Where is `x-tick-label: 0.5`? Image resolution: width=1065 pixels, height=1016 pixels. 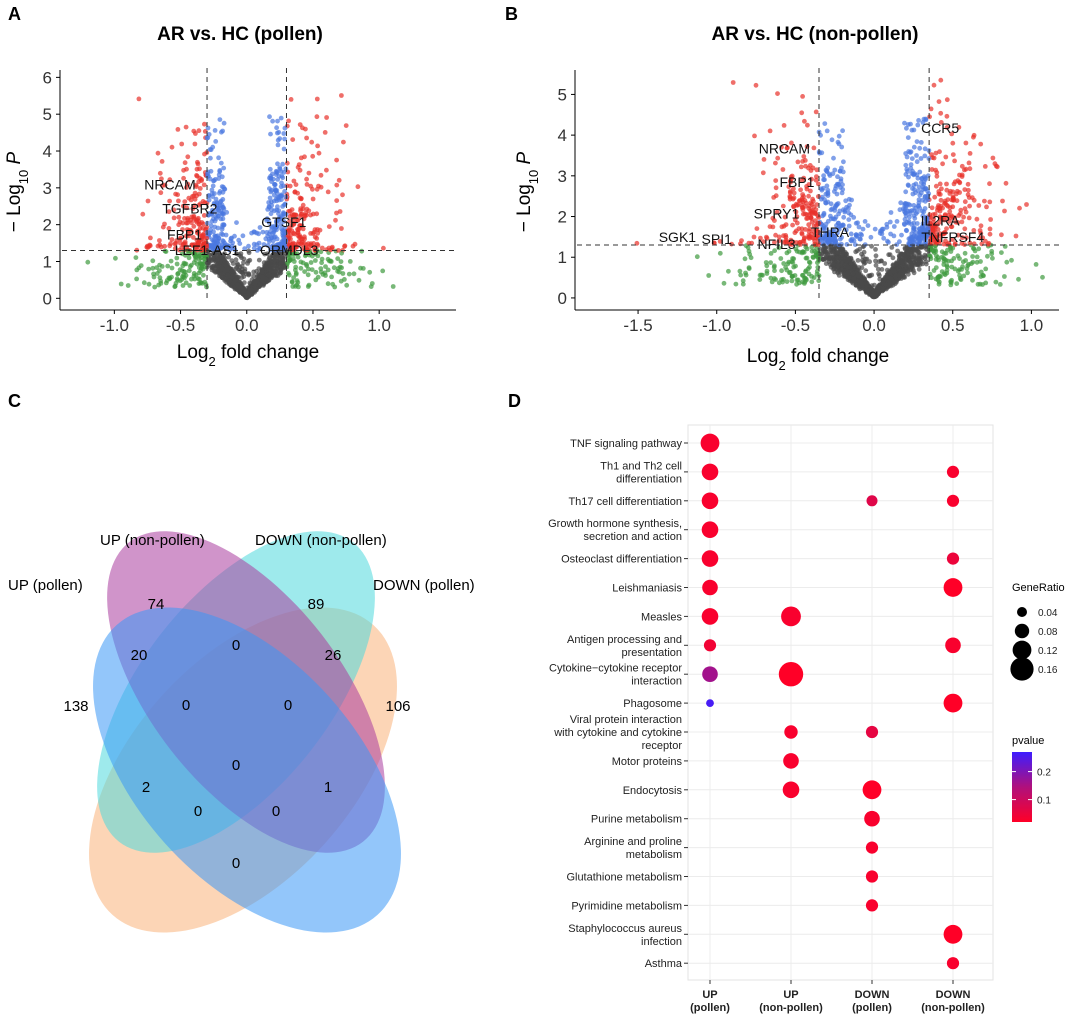 x-tick-label: 0.5 is located at coordinates (953, 325).